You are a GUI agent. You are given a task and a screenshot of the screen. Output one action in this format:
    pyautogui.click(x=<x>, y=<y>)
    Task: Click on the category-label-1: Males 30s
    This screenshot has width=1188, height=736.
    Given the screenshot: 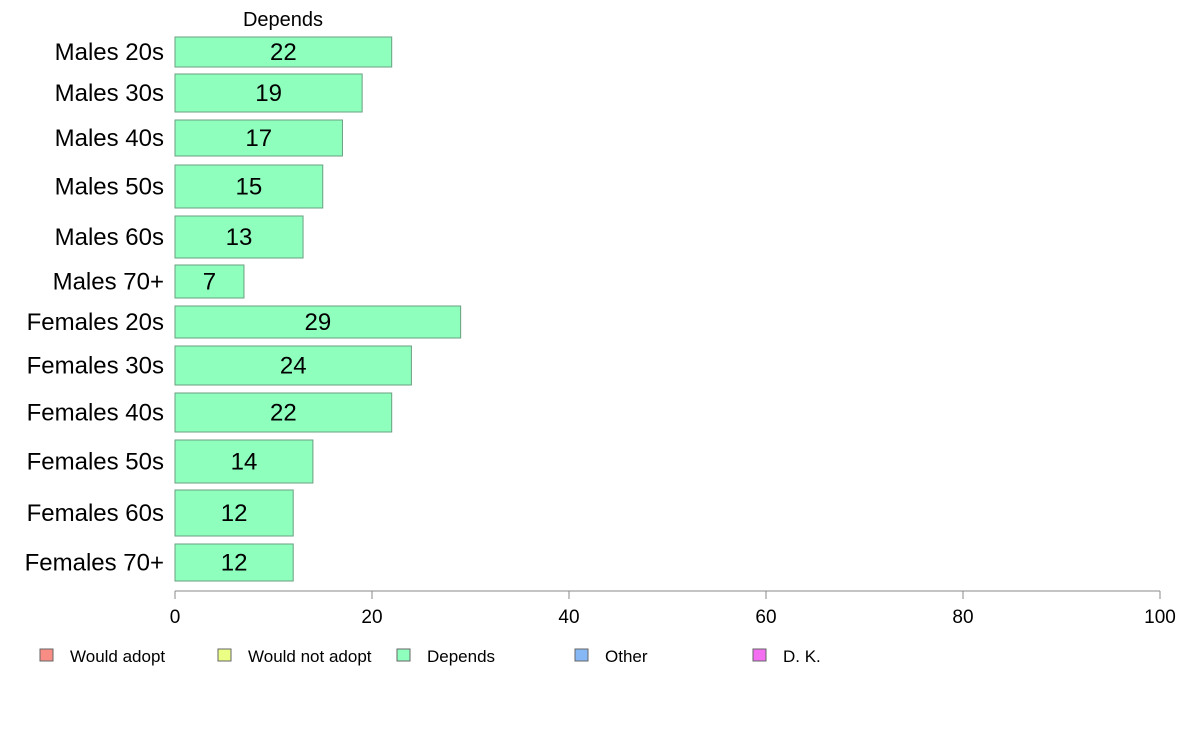 What is the action you would take?
    pyautogui.click(x=109, y=93)
    